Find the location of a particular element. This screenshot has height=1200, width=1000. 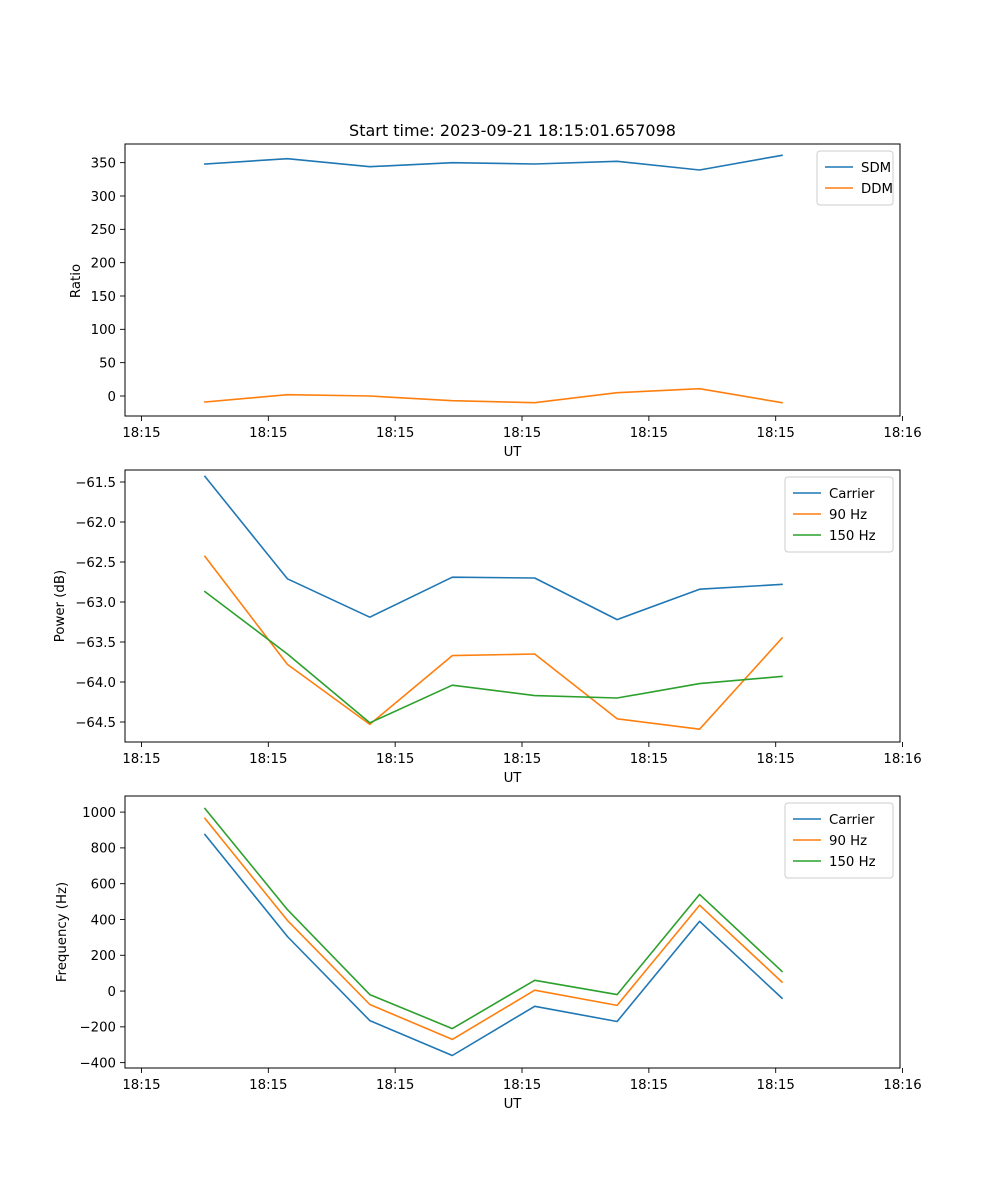

frequency-series-carrier is located at coordinates (493, 945).